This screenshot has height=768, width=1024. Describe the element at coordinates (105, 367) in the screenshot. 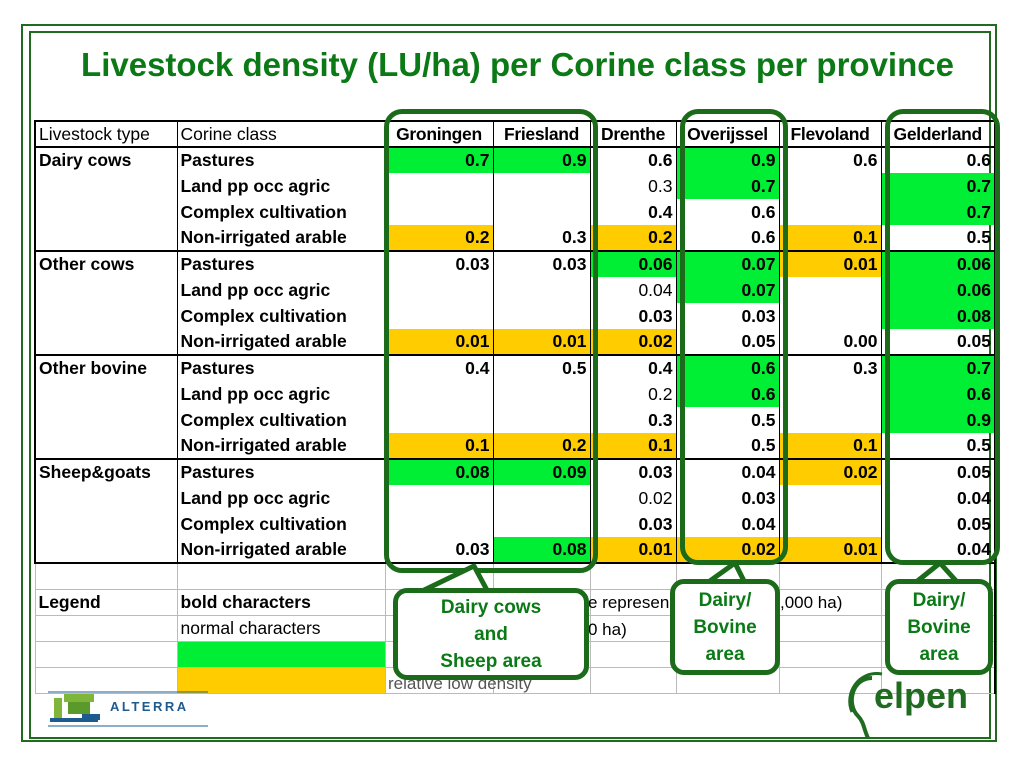

I see `livestock-type-cell: Other bovine` at that location.